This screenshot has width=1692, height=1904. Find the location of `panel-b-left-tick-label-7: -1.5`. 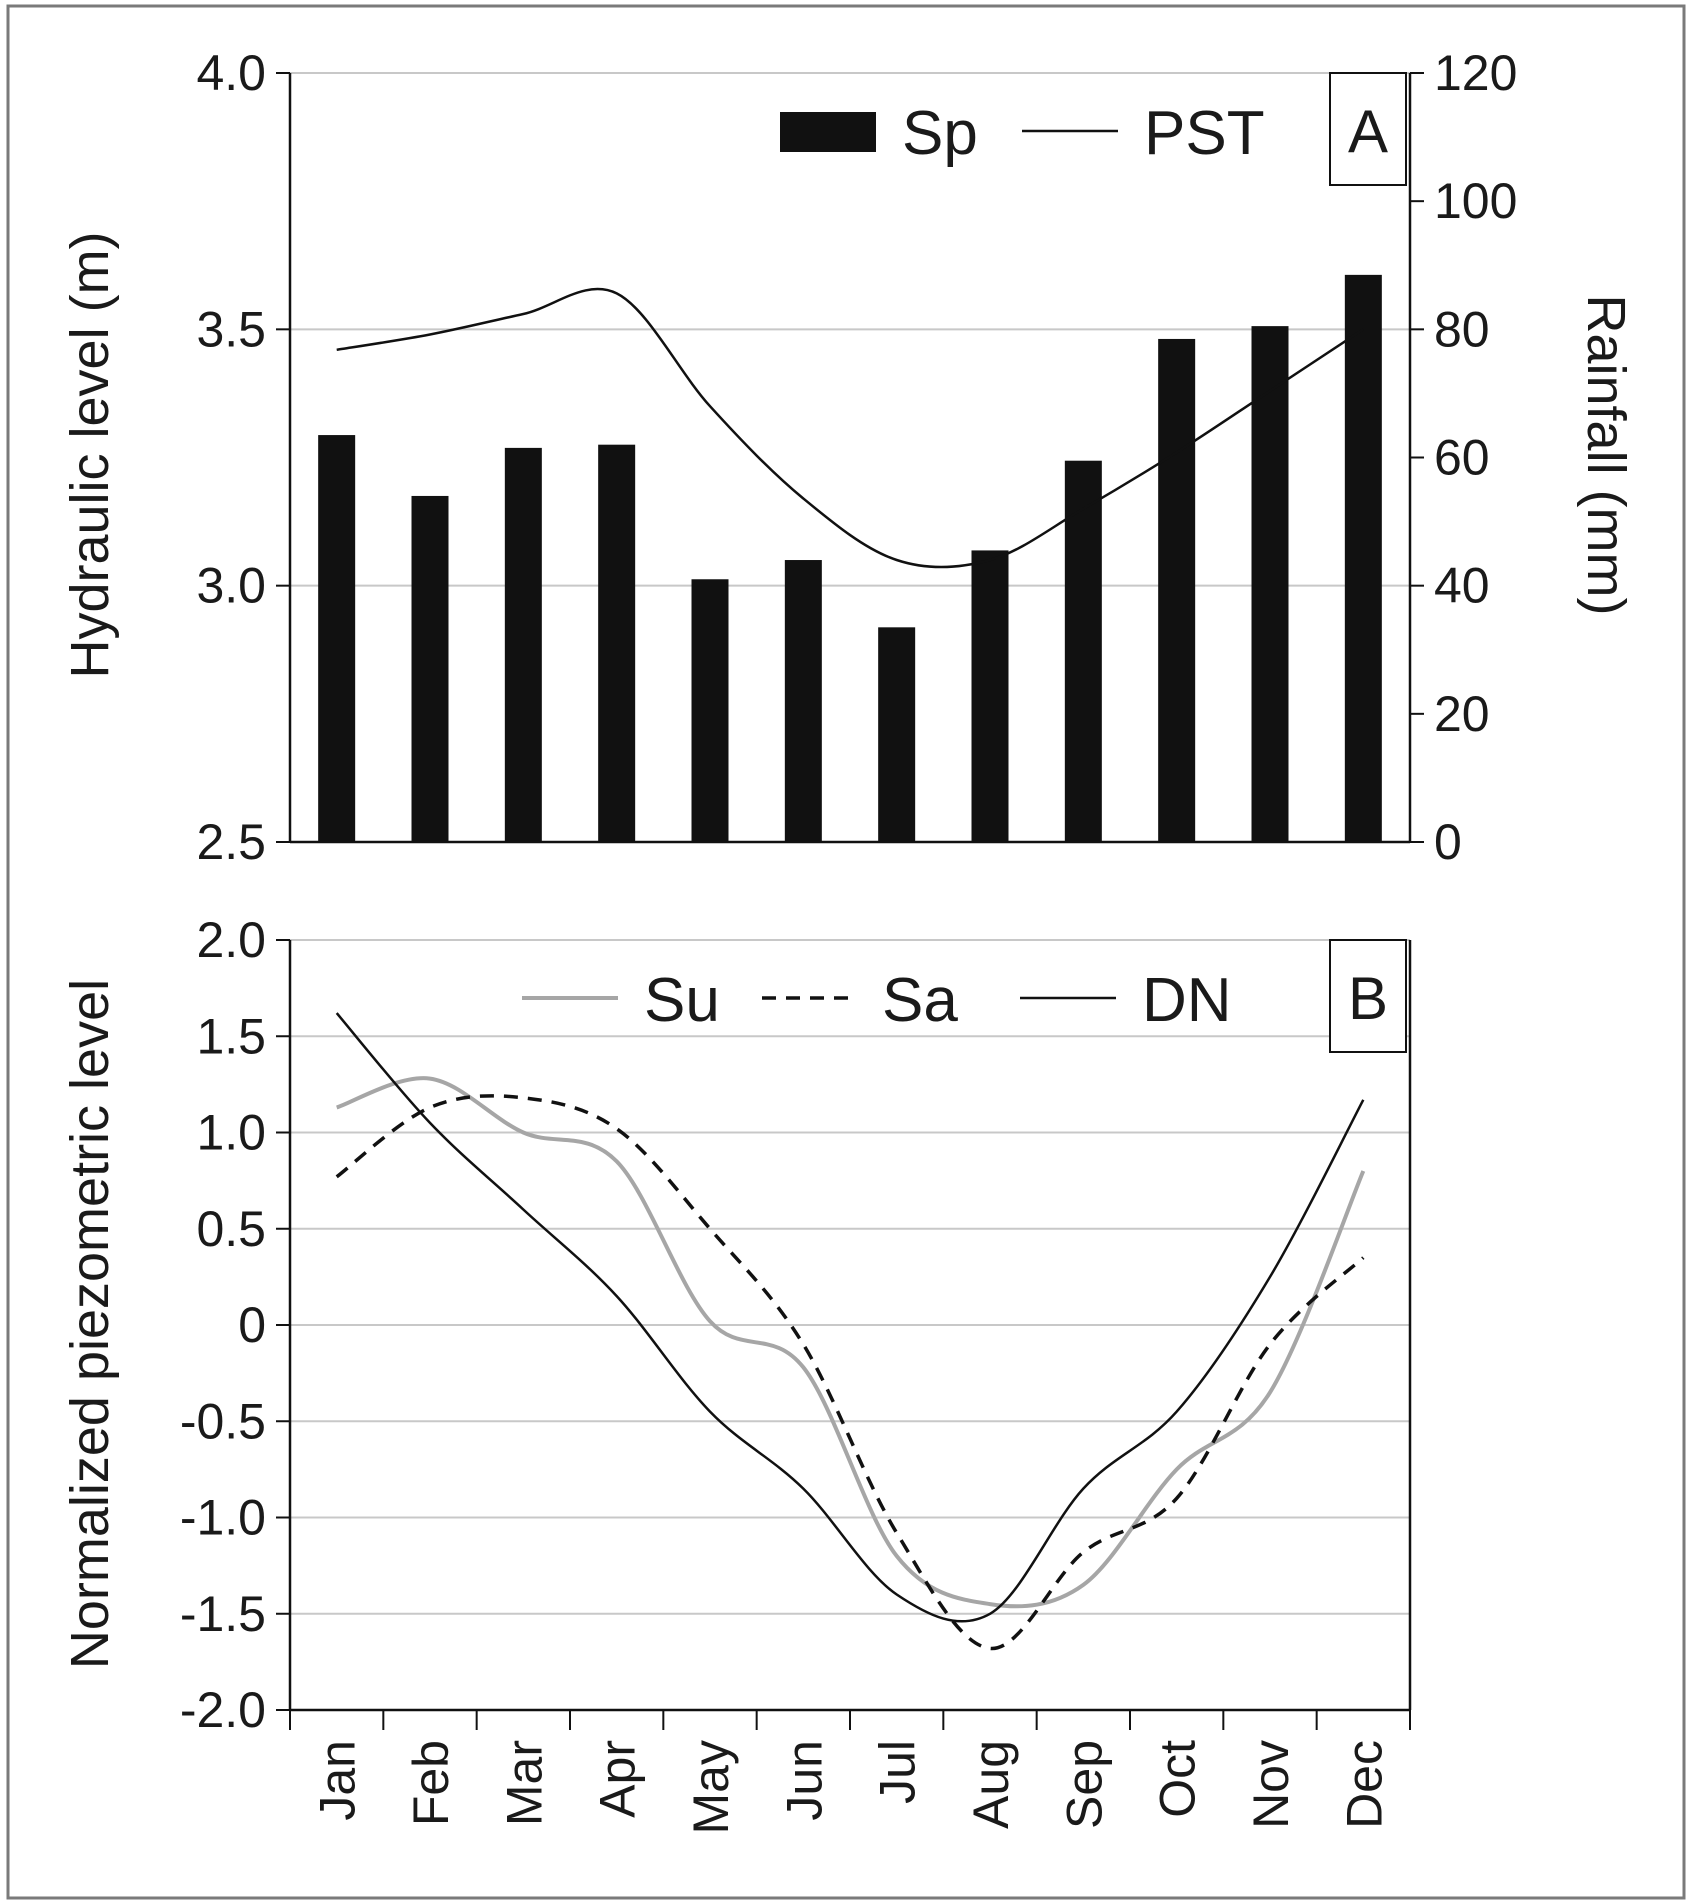

panel-b-left-tick-label-7: -1.5 is located at coordinates (223, 1614).